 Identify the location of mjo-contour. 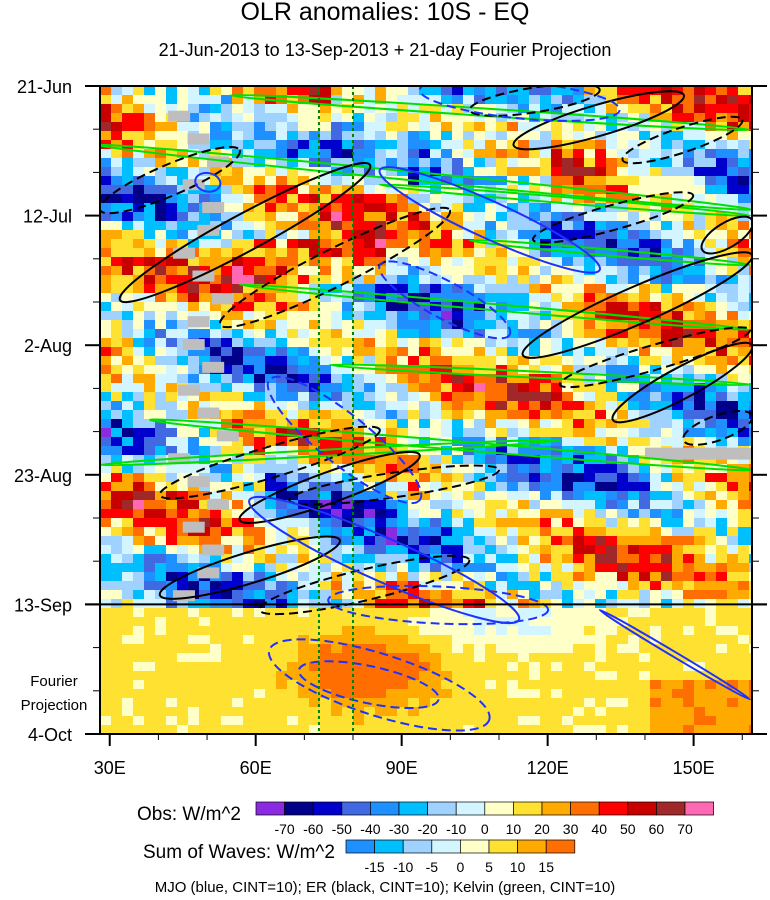
(368, 685).